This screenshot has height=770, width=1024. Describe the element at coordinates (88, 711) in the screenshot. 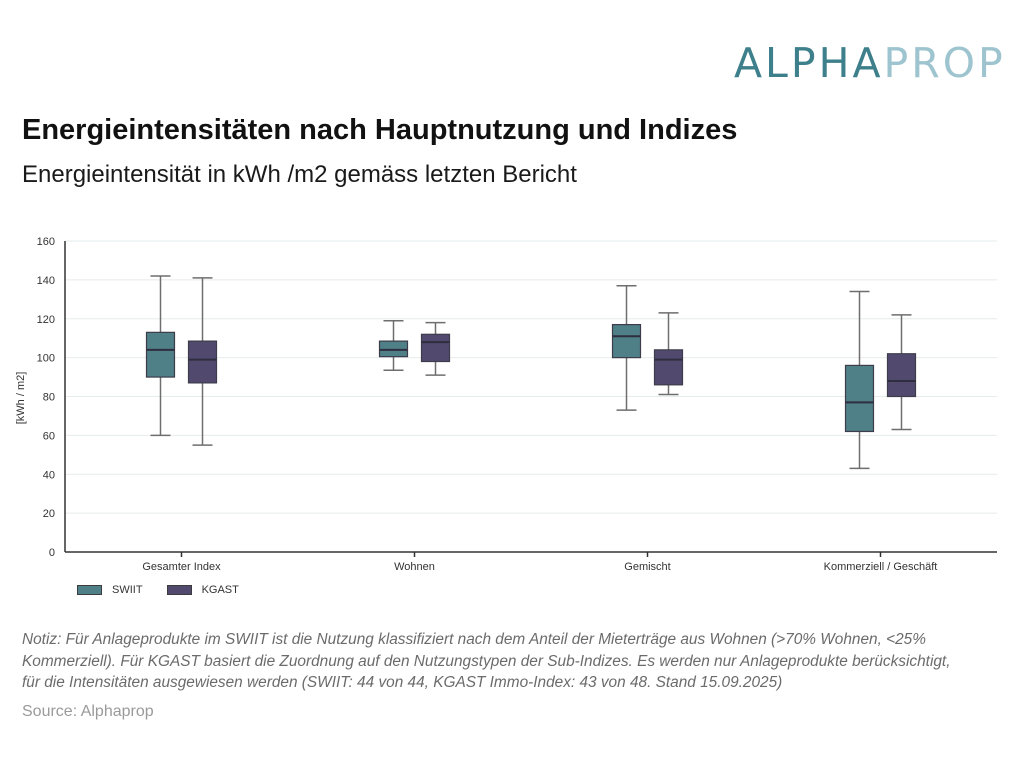

I see `source-text: Source: Alphaprop` at that location.